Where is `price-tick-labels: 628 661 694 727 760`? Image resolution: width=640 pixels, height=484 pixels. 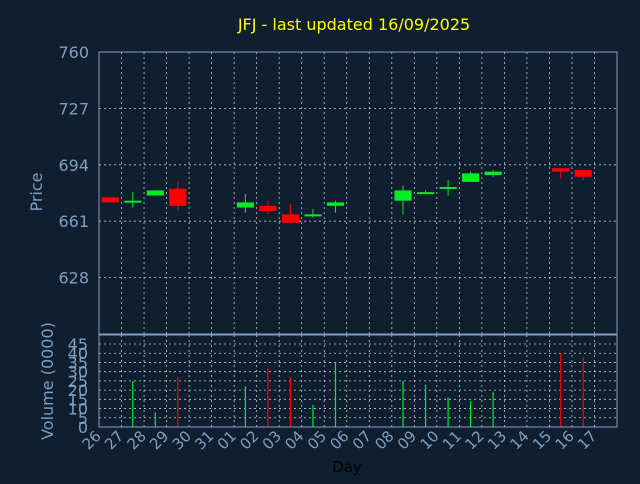 price-tick-labels: 628 661 694 727 760 is located at coordinates (73, 165).